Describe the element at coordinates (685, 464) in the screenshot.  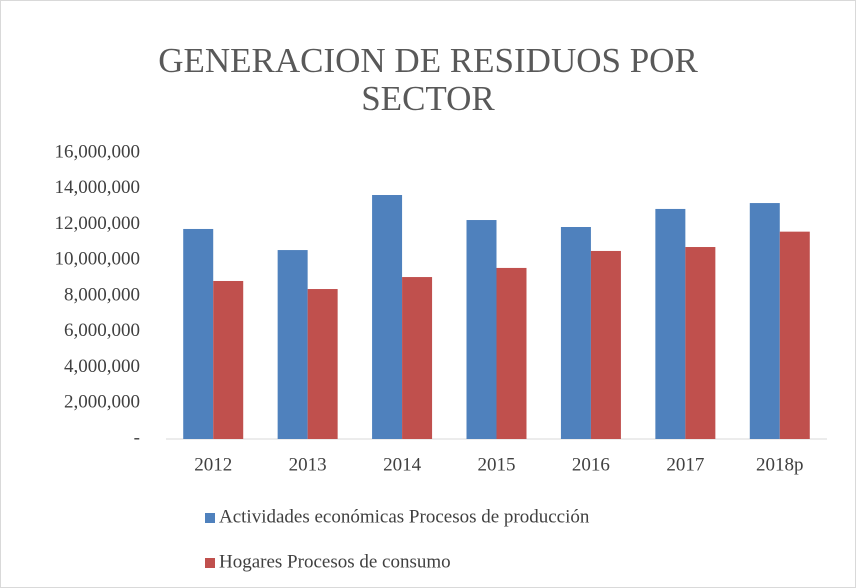
I see `x-tick-label: 2017` at that location.